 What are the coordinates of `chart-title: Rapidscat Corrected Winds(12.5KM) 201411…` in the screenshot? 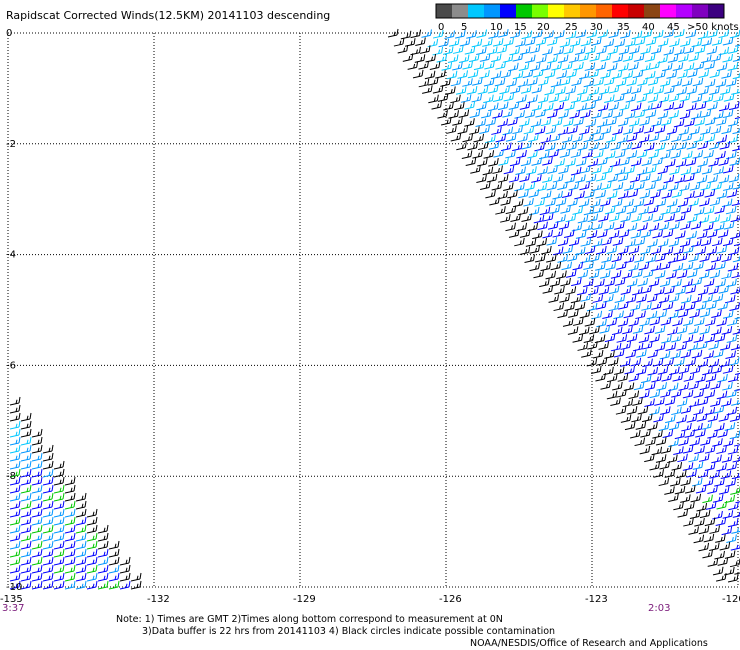 It's located at (168, 15).